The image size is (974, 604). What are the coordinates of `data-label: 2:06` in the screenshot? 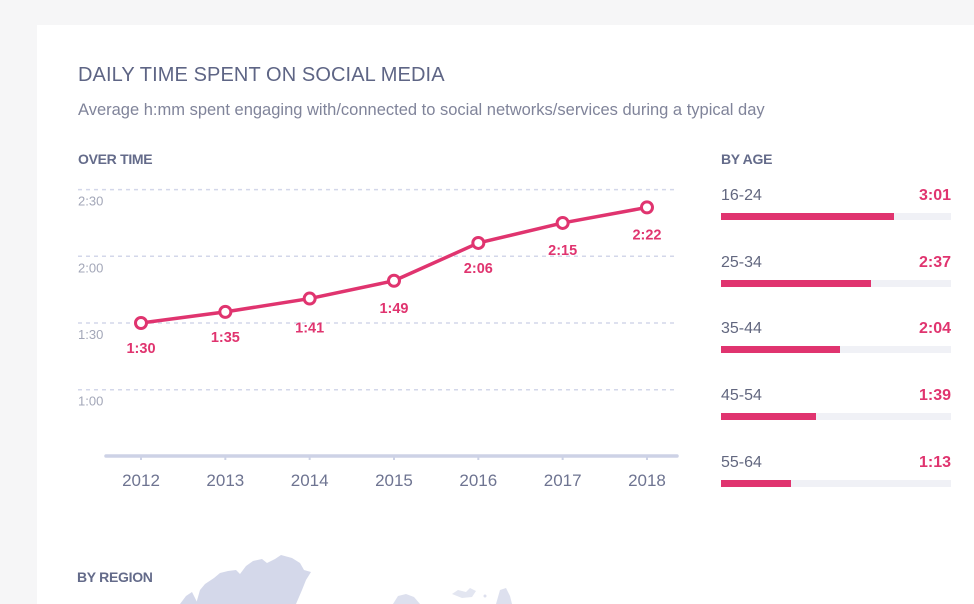 It's located at (478, 269).